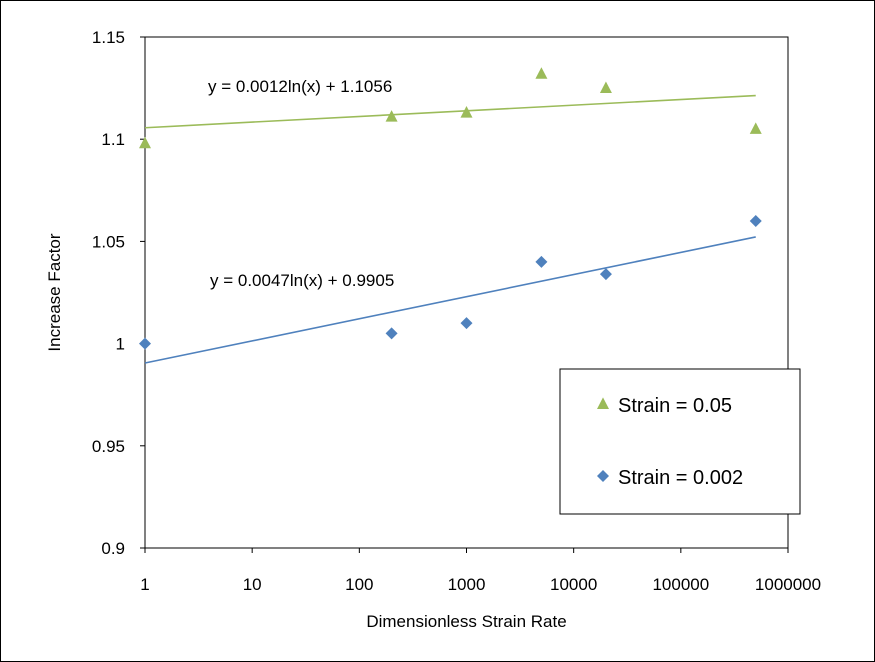 This screenshot has width=875, height=662. I want to click on x-tick-label: 100000, so click(680, 584).